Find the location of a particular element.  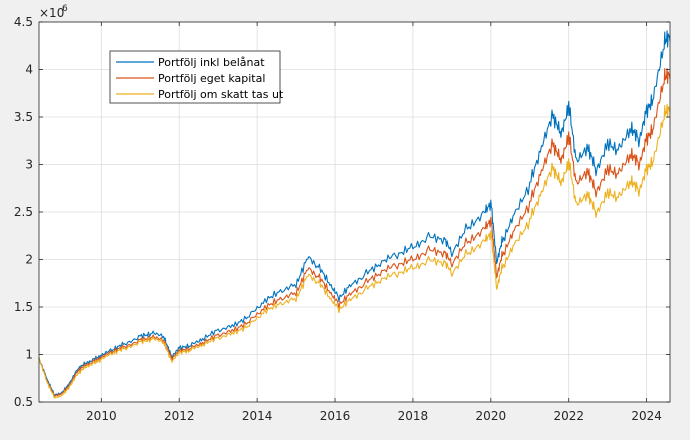

legend-label-1: Portfölj inkl belånat is located at coordinates (211, 62).